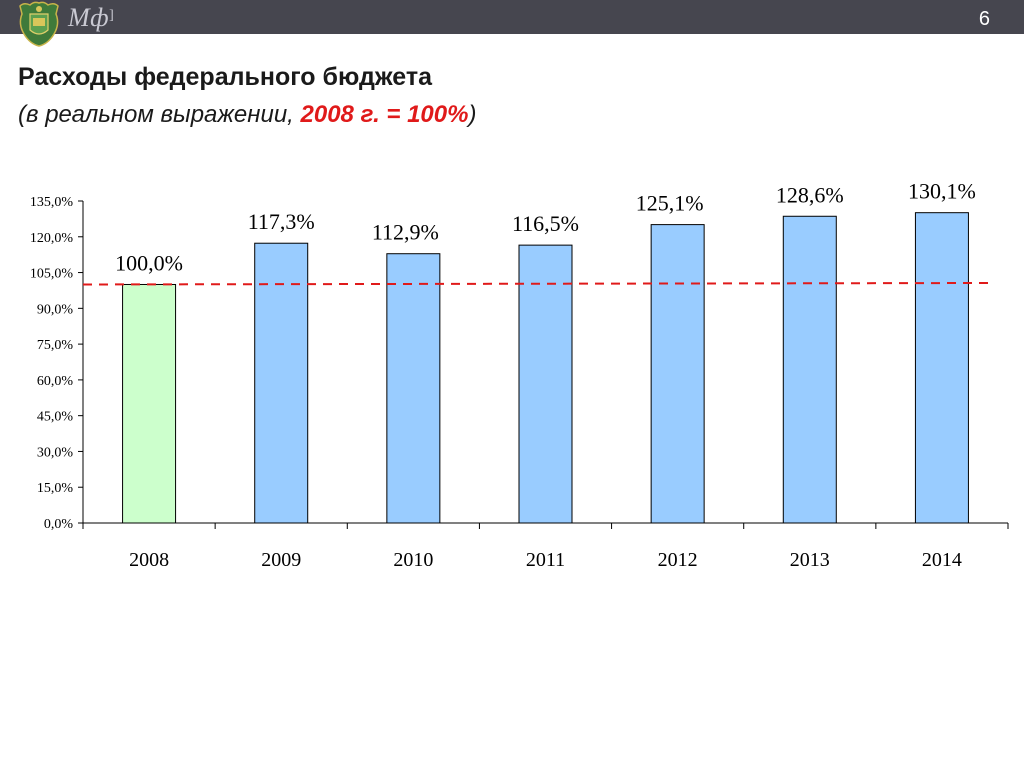  I want to click on y-tick-label: 105,0%, so click(52, 274).